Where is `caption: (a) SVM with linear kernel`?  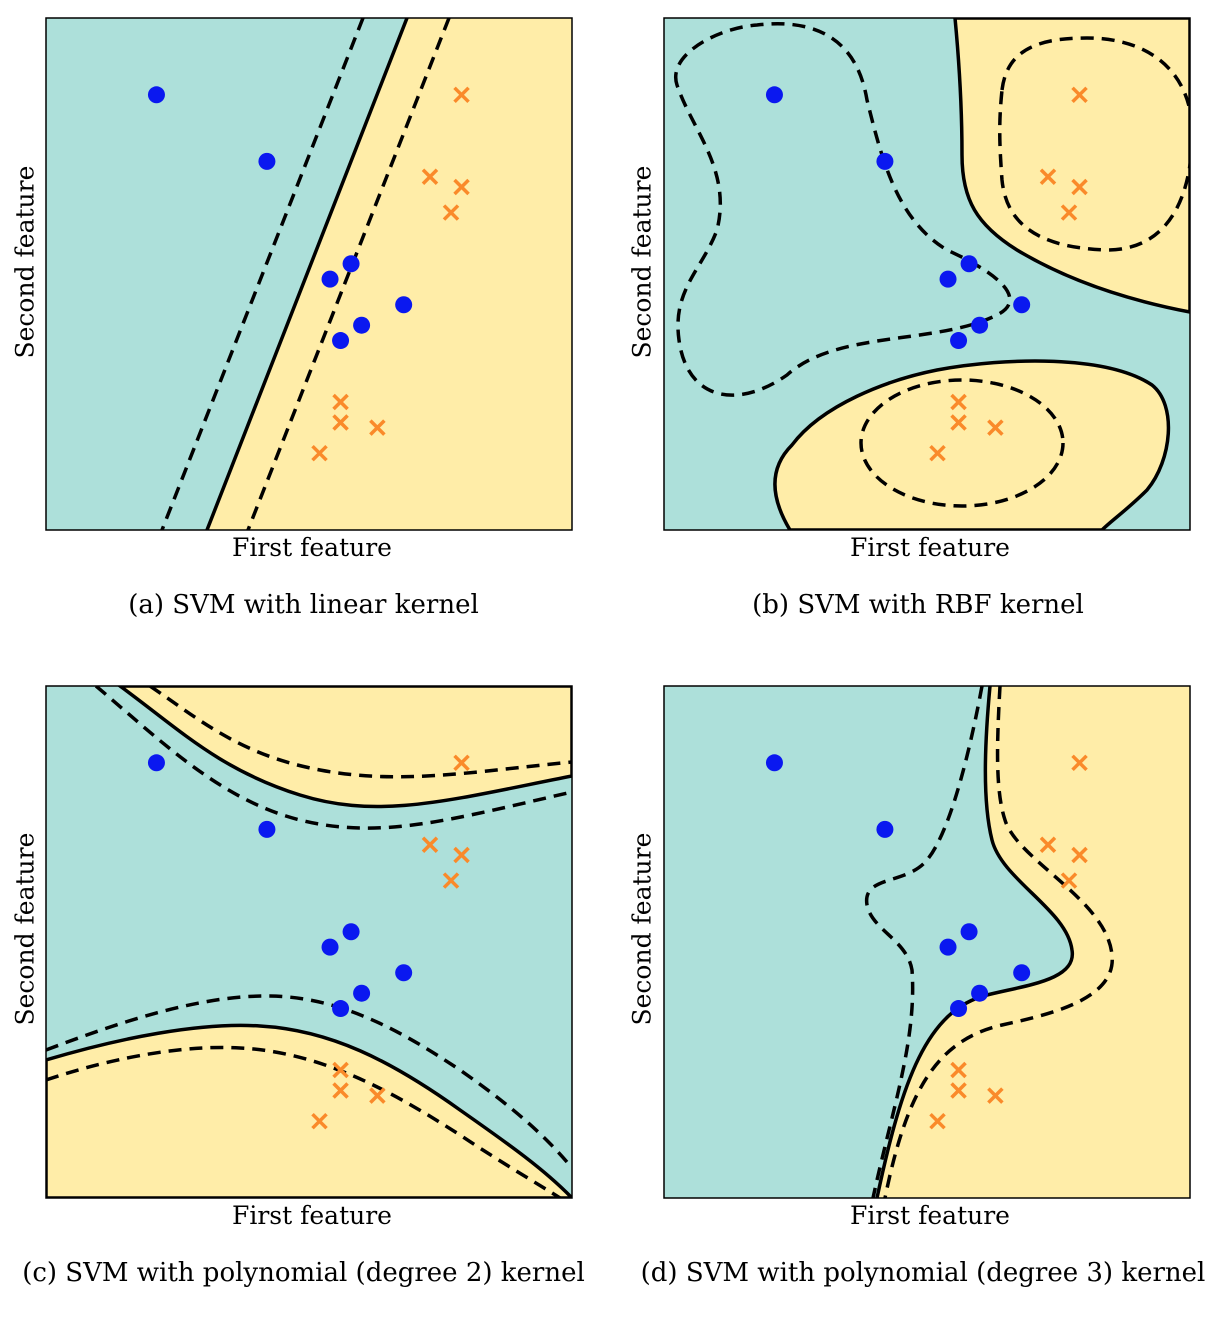 caption: (a) SVM with linear kernel is located at coordinates (303, 605).